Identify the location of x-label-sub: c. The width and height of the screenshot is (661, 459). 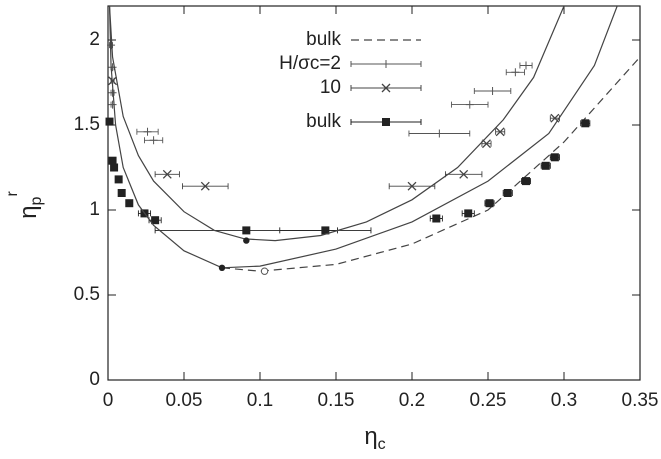
(382, 444).